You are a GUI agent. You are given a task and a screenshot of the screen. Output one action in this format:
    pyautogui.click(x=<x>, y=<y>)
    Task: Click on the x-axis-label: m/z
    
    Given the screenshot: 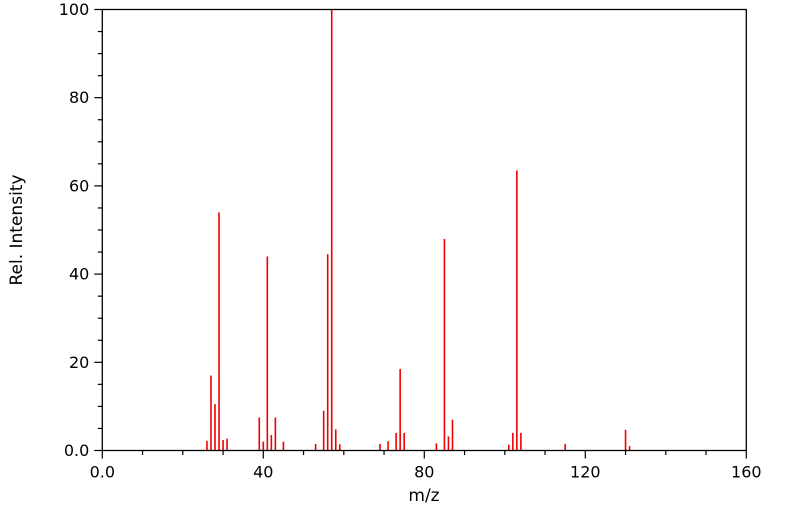 What is the action you would take?
    pyautogui.click(x=423, y=496)
    